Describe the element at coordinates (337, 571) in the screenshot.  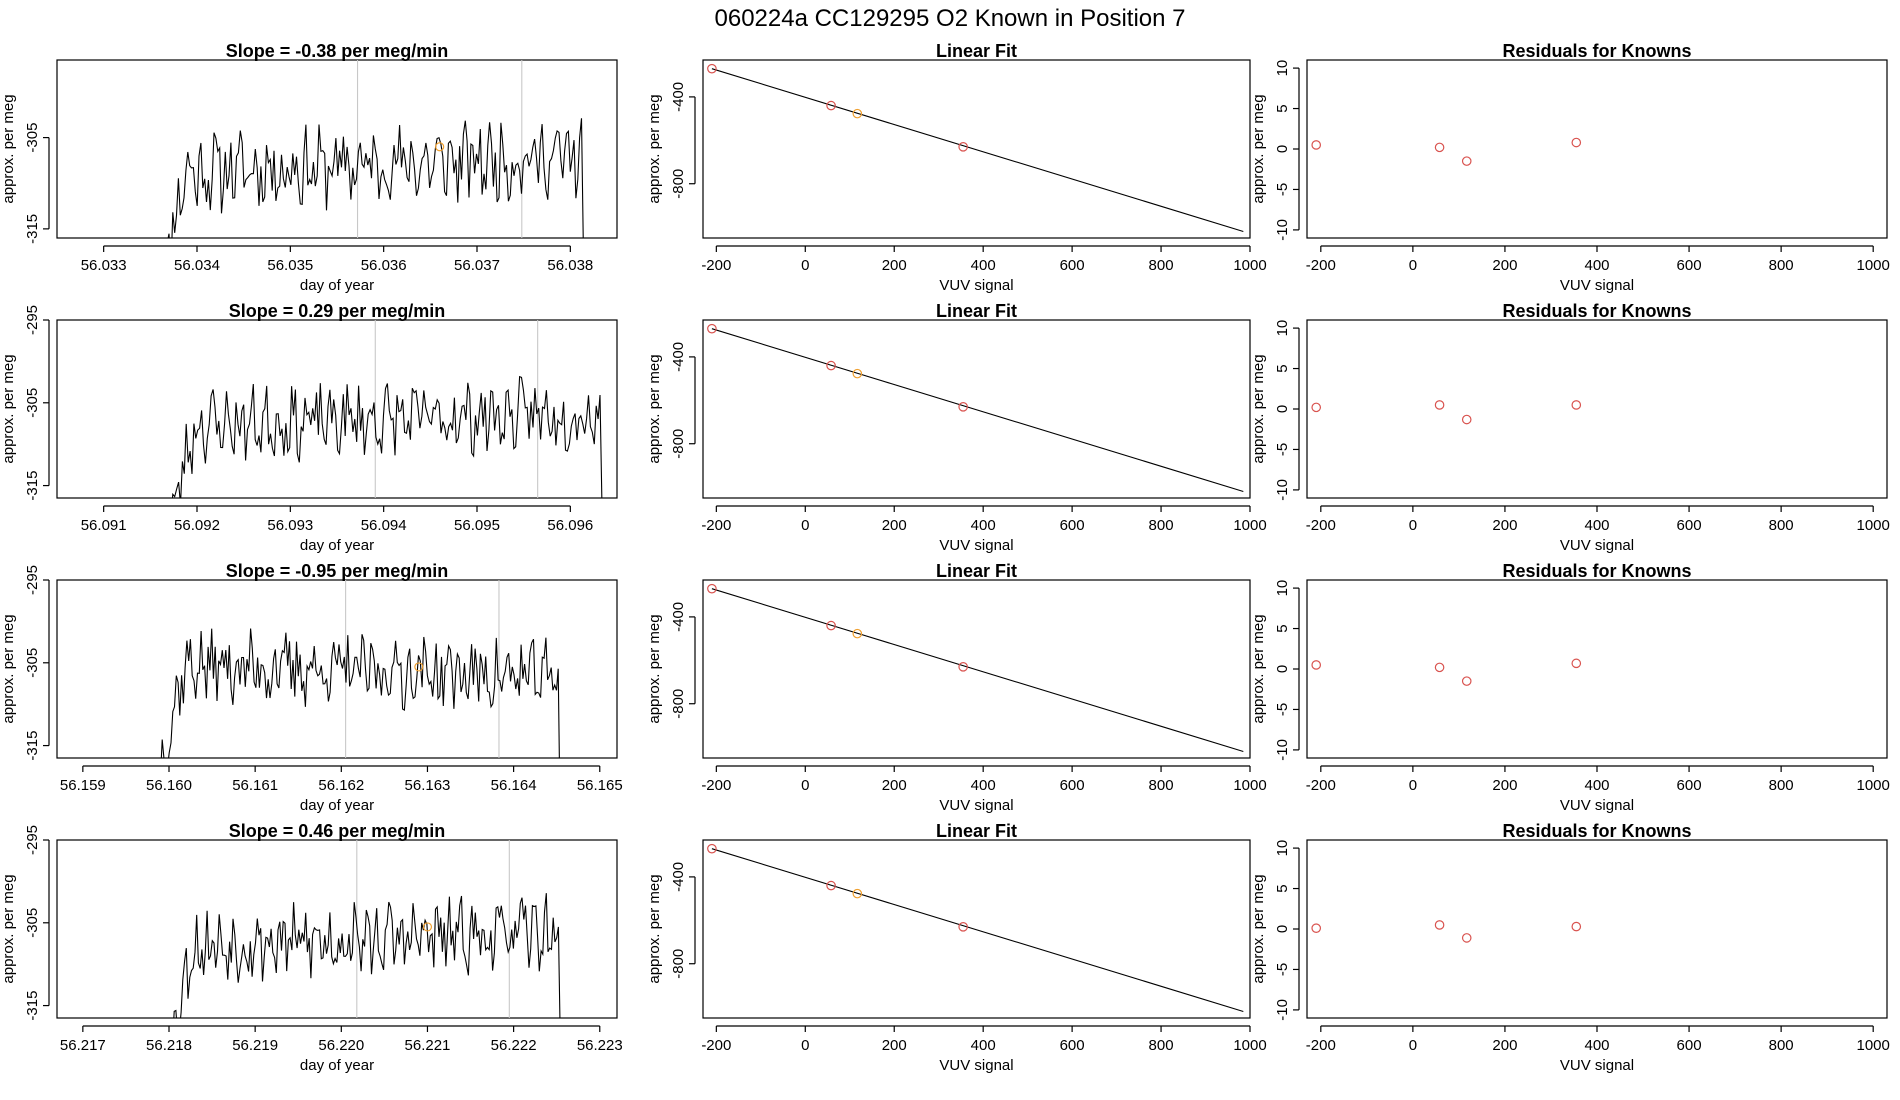
I see `chart-title: Slope = -0.95 per meg/min` at that location.